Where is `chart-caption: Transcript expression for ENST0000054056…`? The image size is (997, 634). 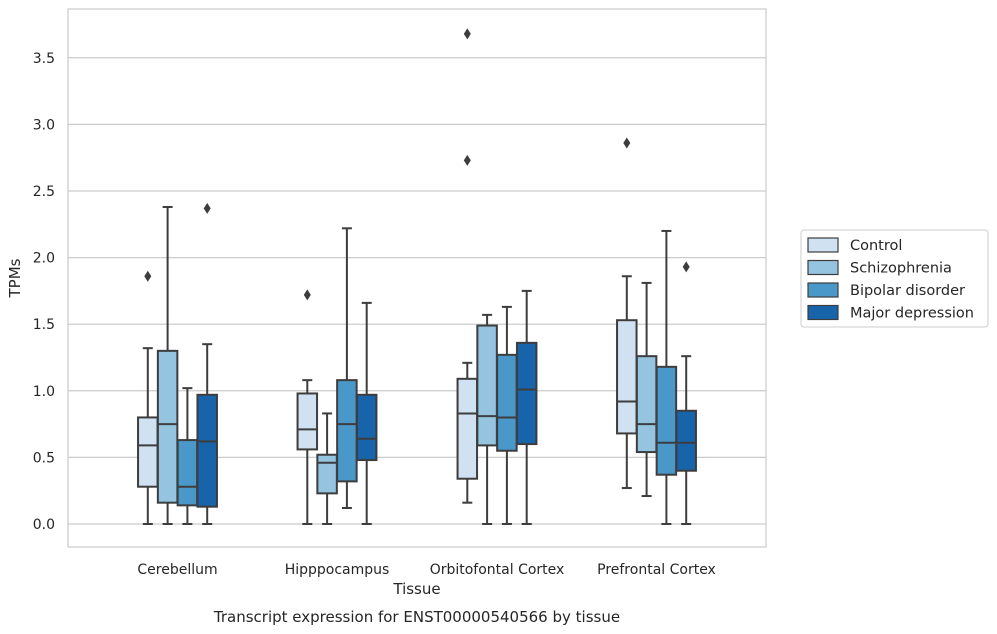
chart-caption: Transcript expression for ENST0000054056… is located at coordinates (416, 617).